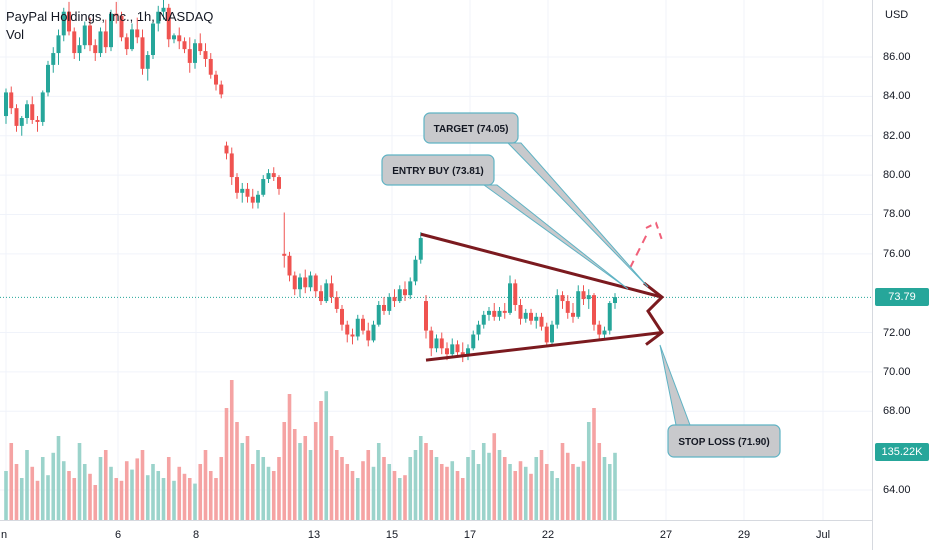 The image size is (932, 551). I want to click on time-tick: 6, so click(118, 535).